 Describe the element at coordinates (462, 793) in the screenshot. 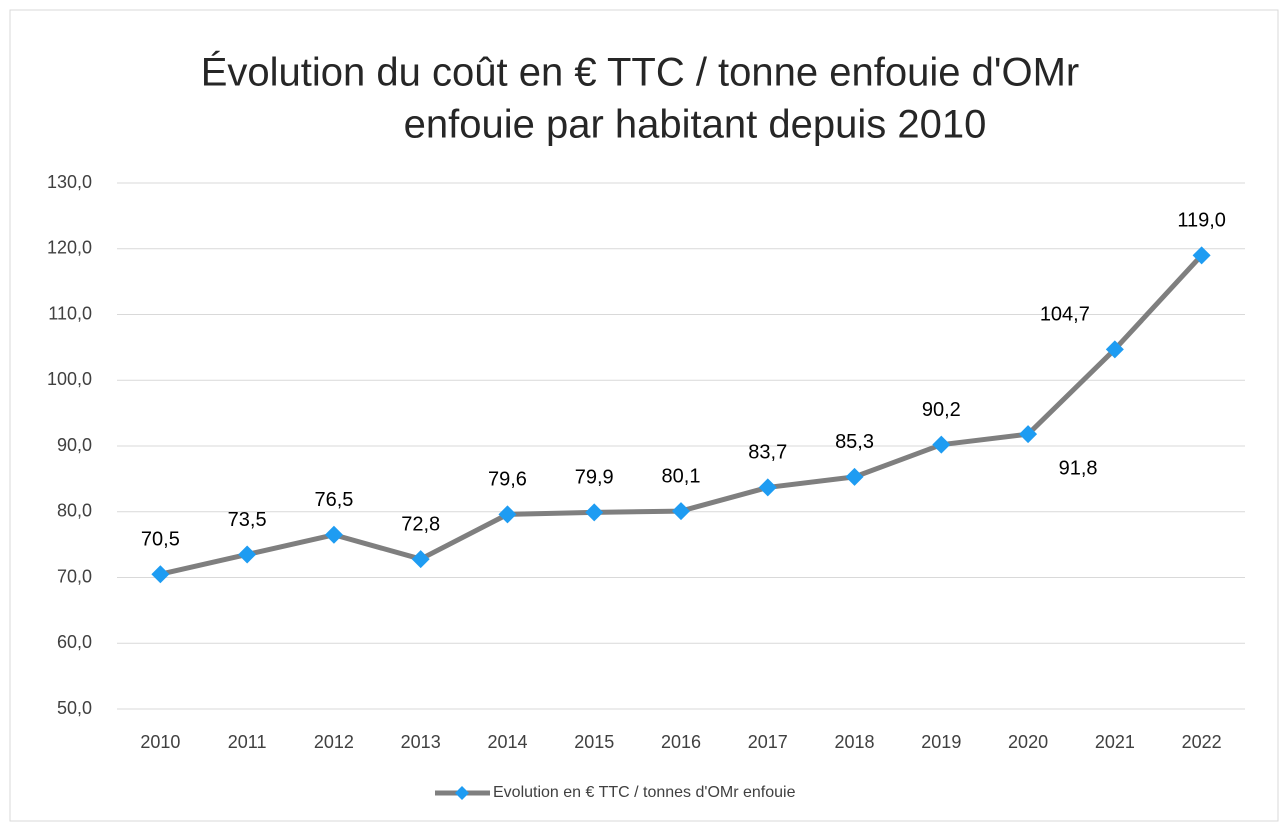

I see `legend-marker` at that location.